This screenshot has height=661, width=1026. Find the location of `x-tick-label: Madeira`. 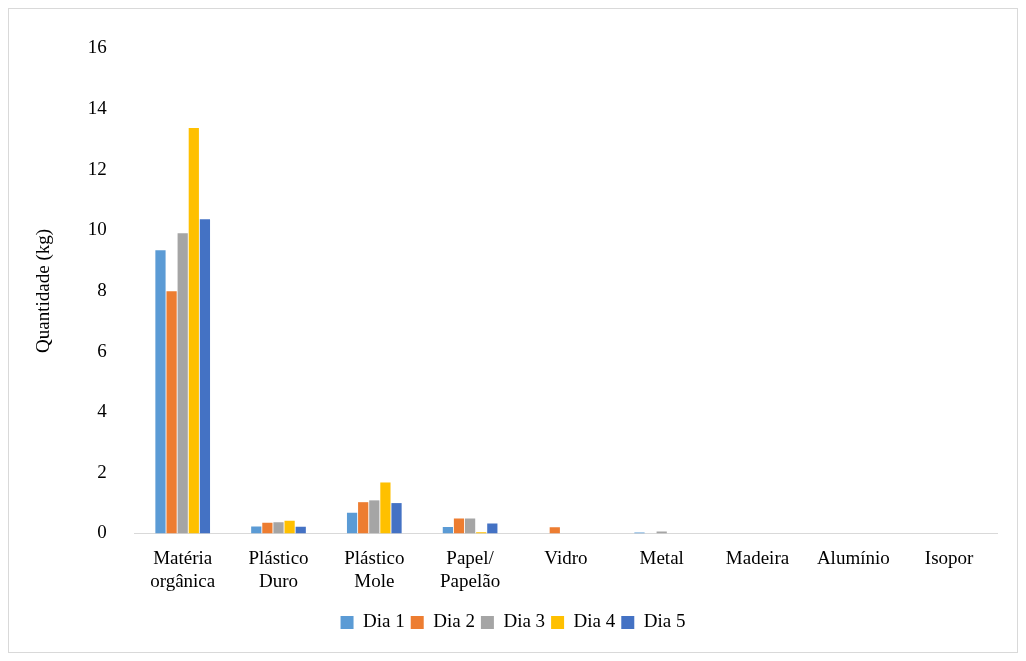

x-tick-label: Madeira is located at coordinates (757, 557).